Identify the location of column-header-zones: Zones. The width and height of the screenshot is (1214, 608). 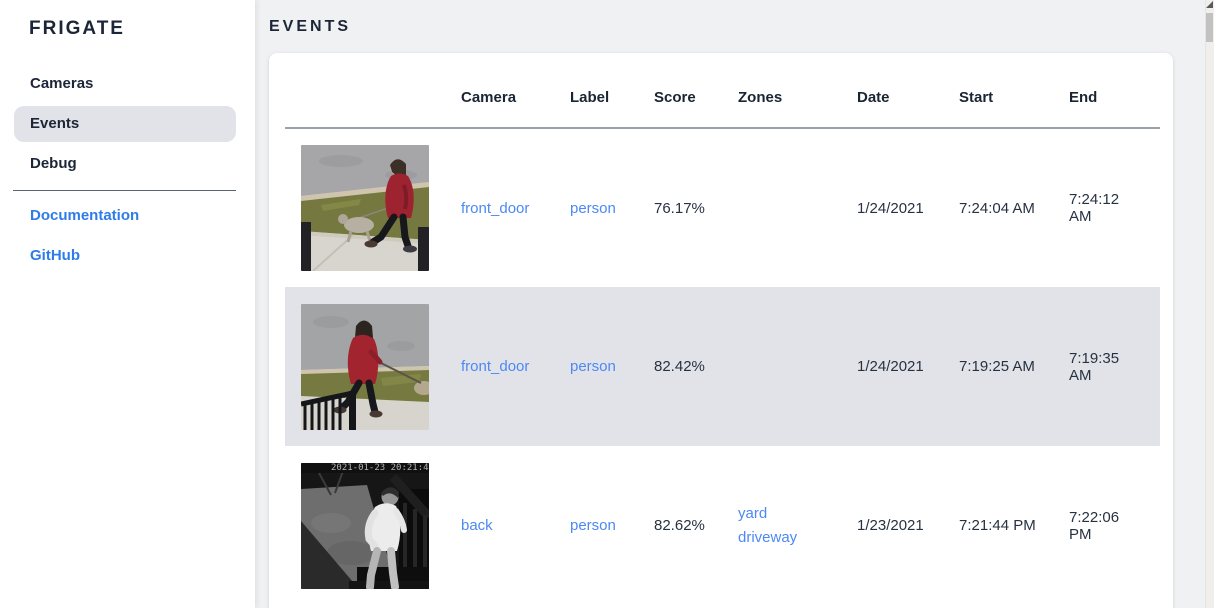
(760, 97).